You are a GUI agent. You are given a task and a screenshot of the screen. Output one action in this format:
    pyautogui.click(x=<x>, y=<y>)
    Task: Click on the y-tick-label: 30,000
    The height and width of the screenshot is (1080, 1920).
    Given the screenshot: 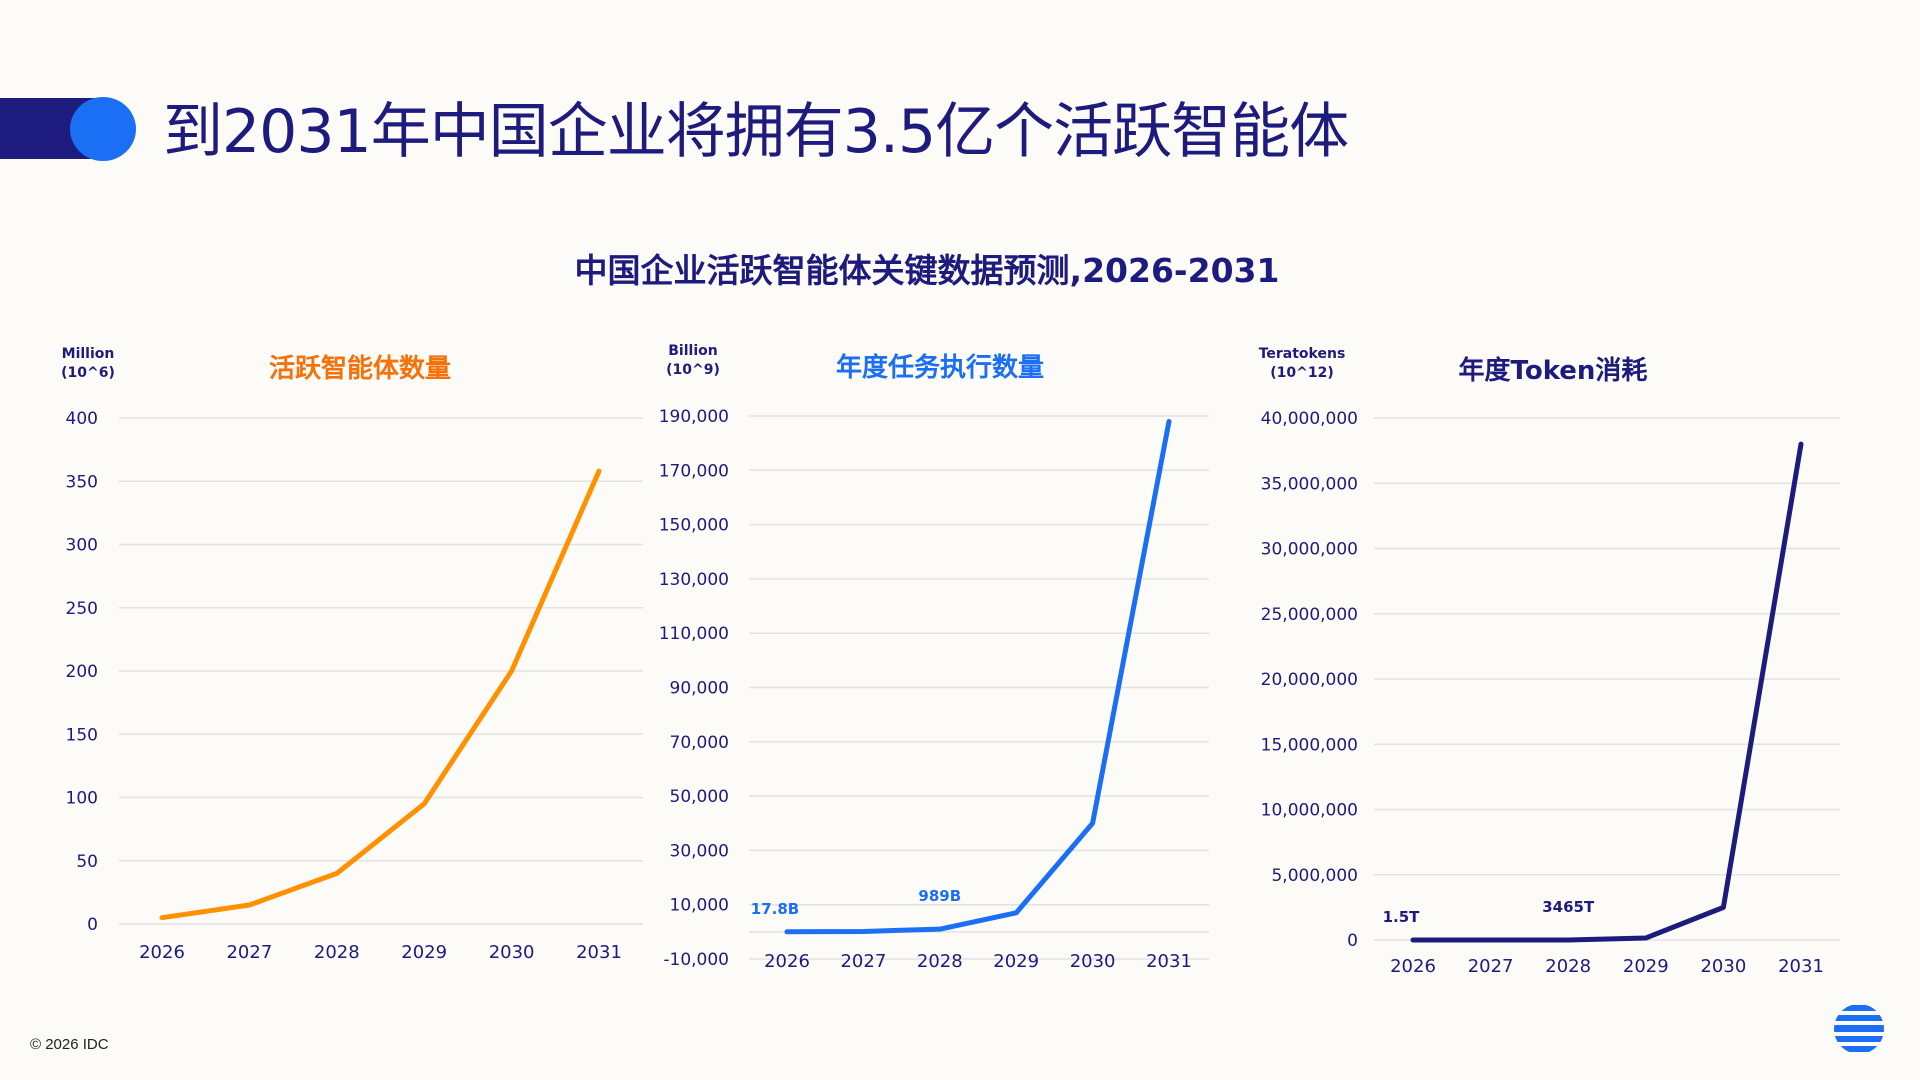 What is the action you would take?
    pyautogui.click(x=699, y=851)
    